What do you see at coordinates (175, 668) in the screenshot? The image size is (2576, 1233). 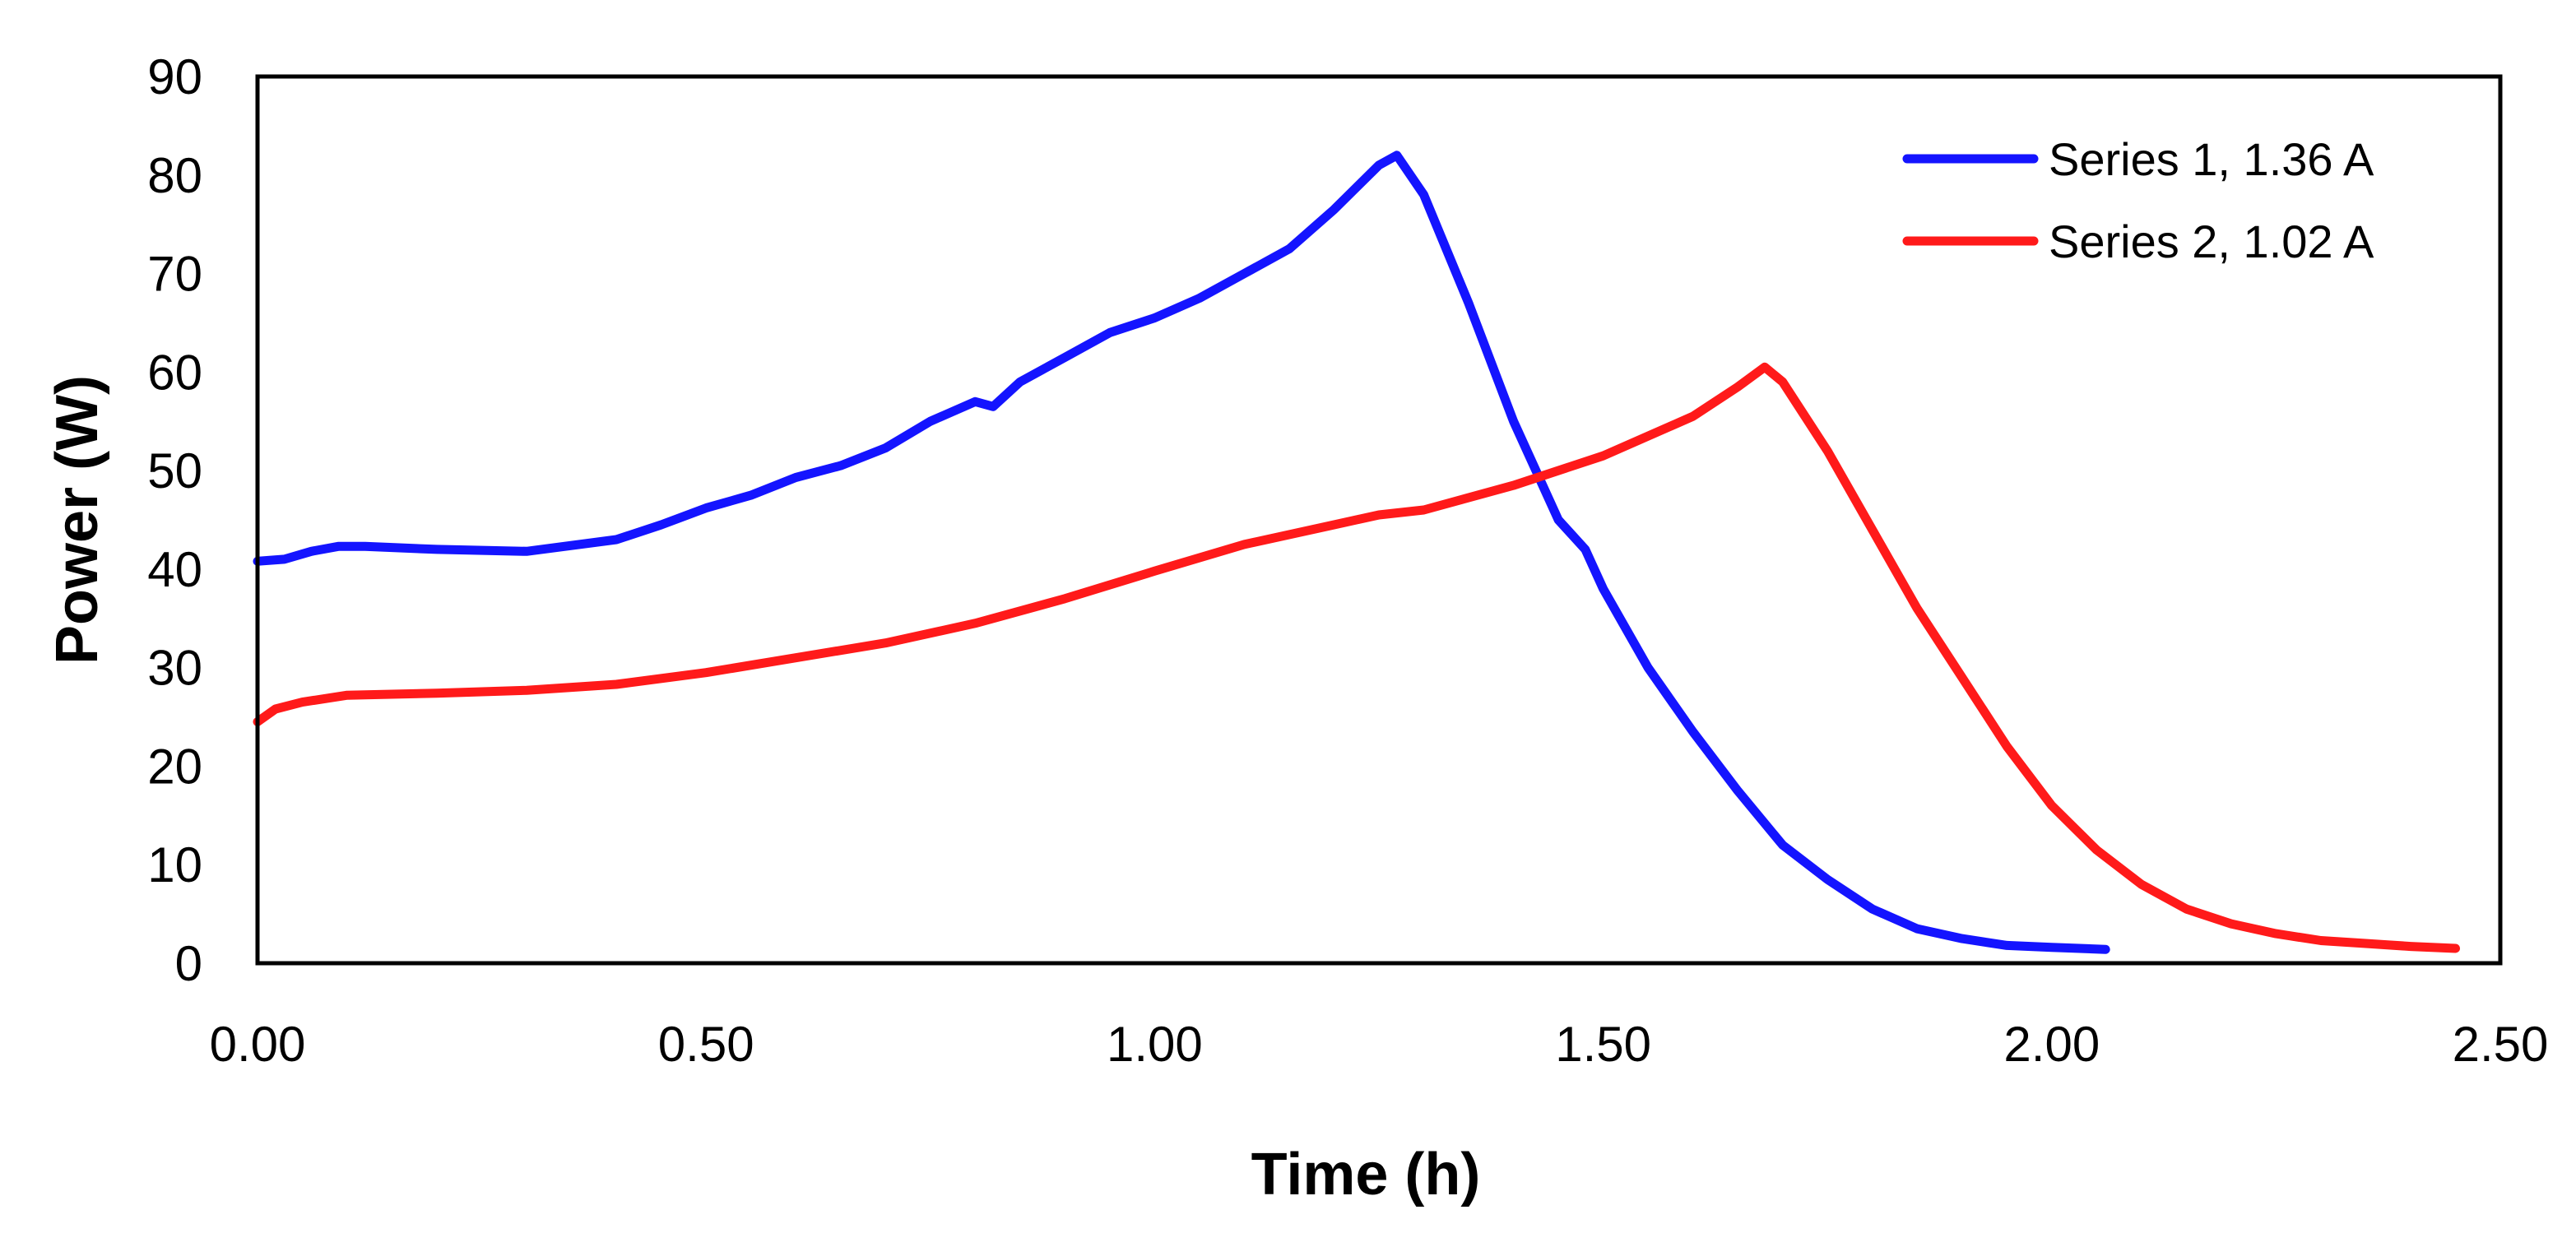 I see `y-tick-label: 30` at bounding box center [175, 668].